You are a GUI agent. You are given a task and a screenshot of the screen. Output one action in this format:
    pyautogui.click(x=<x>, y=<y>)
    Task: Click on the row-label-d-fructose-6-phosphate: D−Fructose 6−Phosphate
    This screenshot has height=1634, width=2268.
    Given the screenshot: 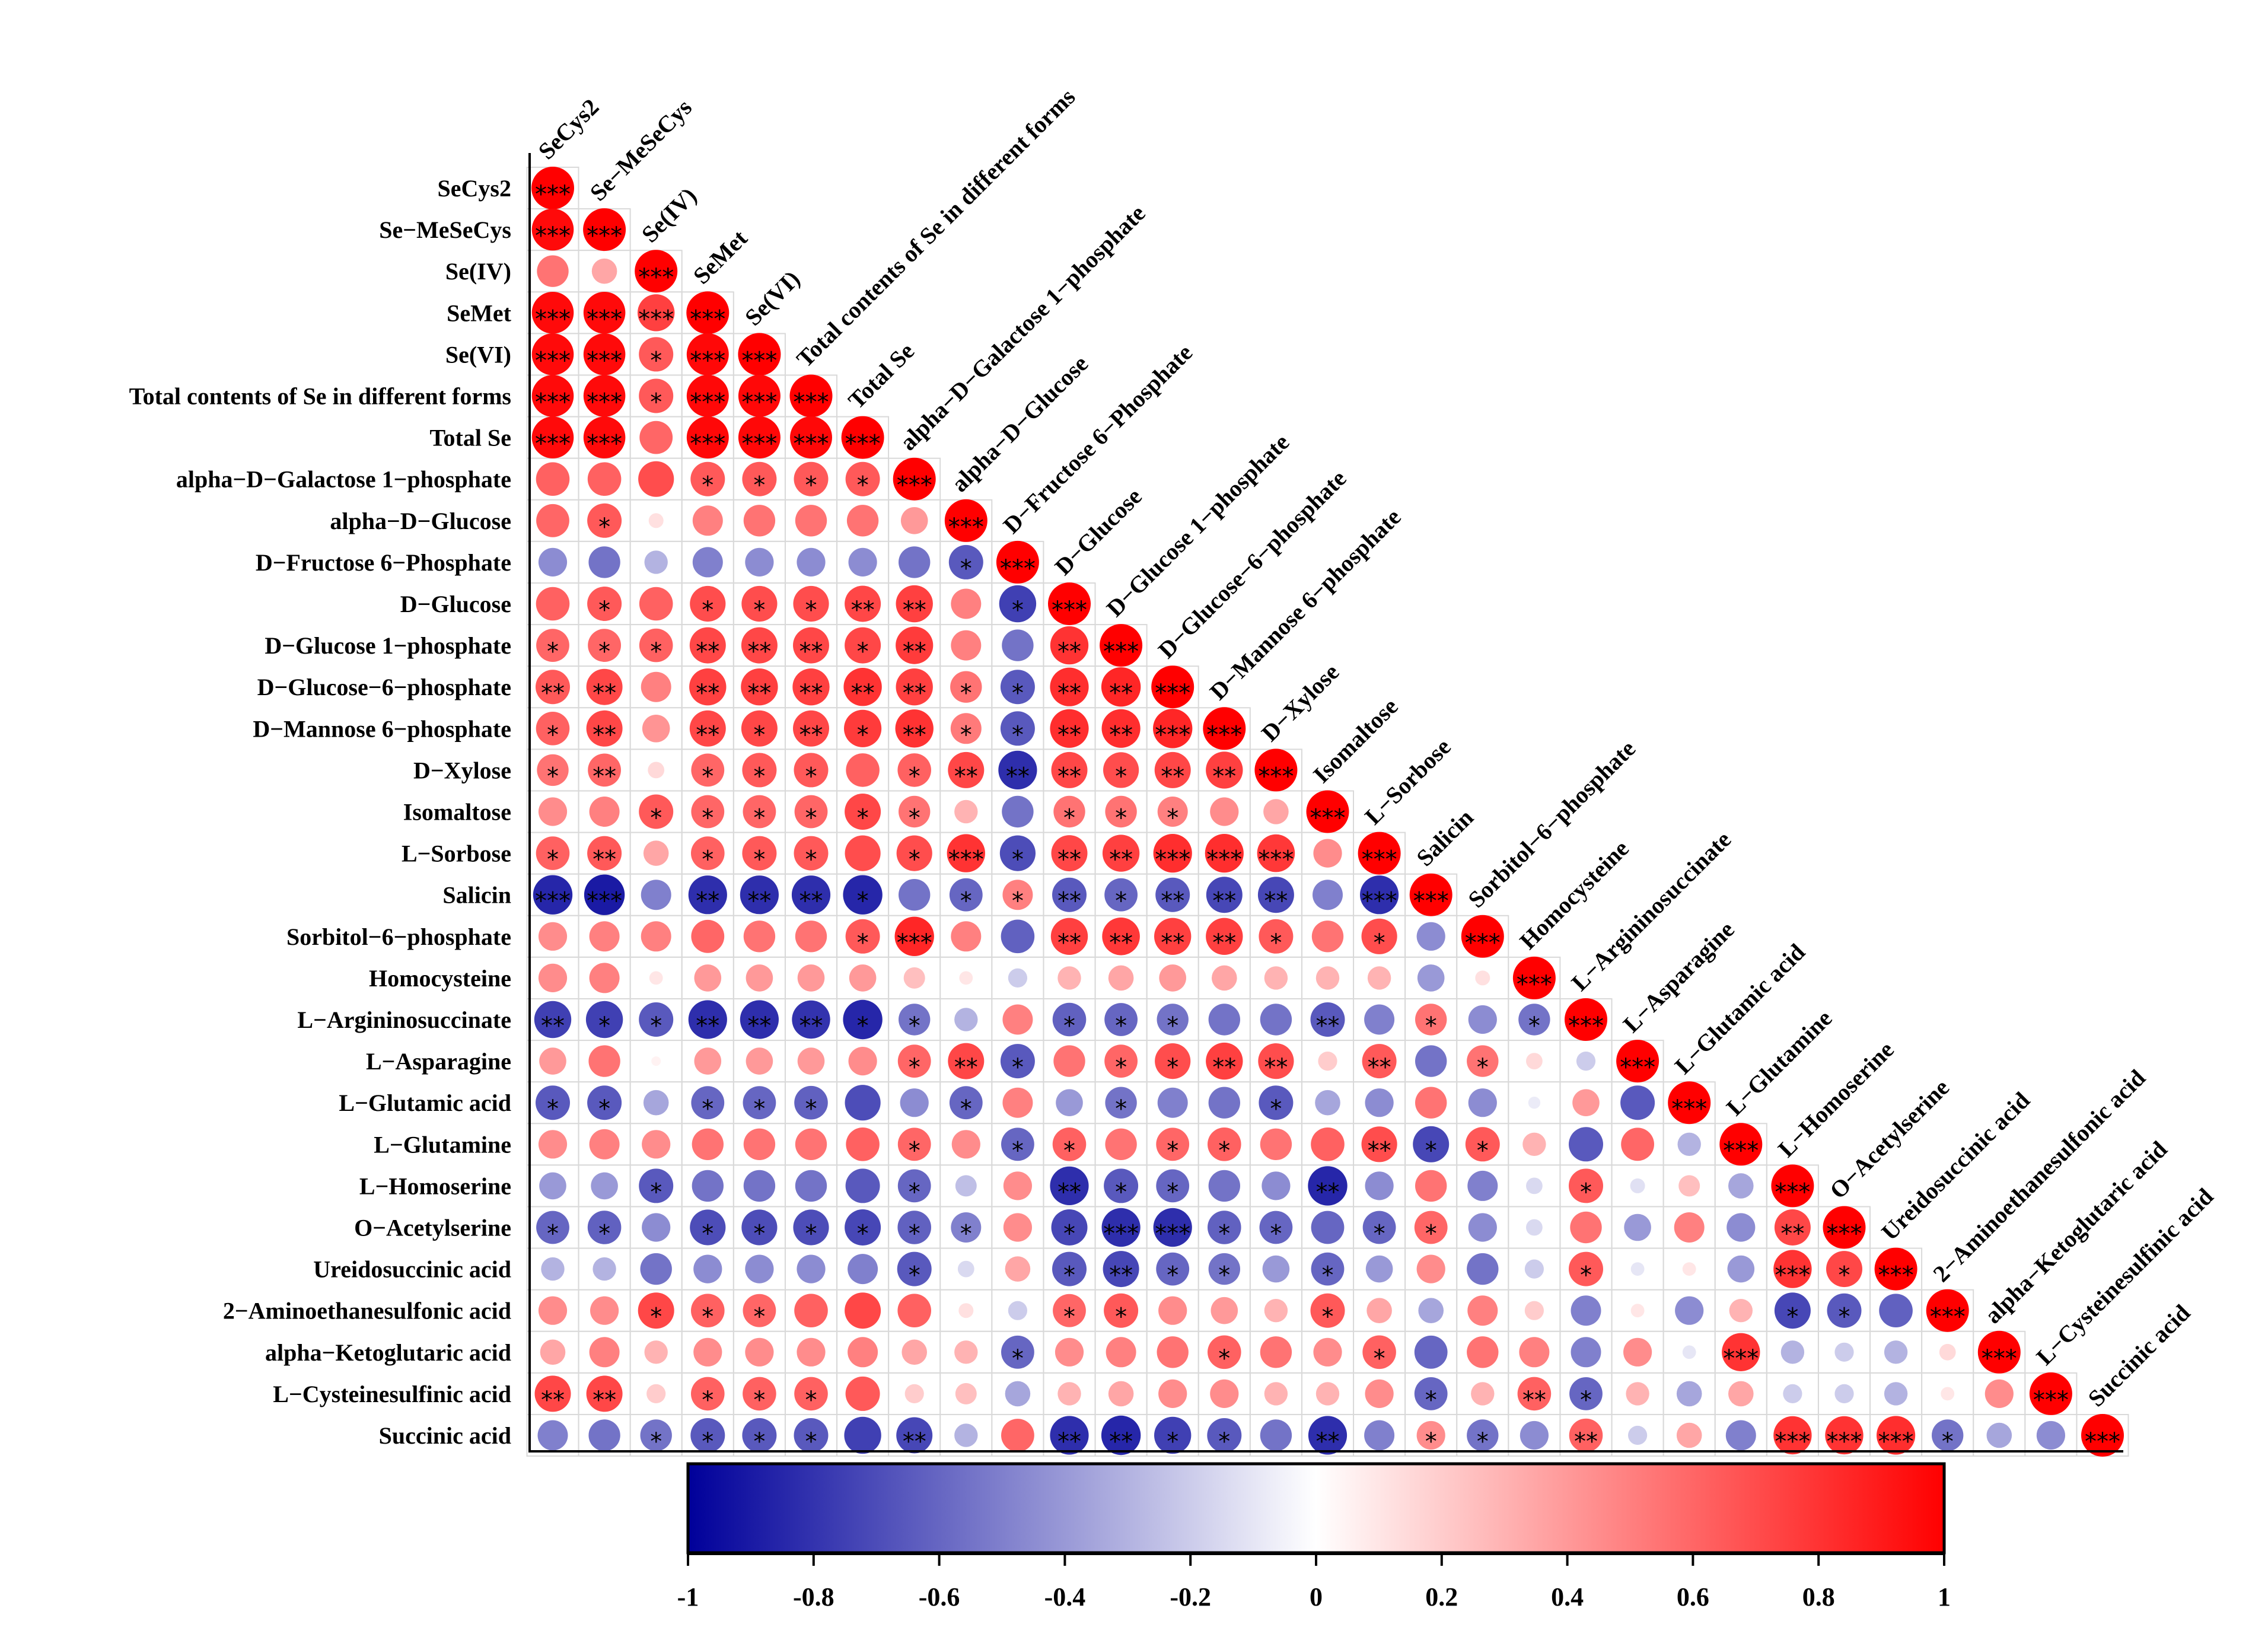 What is the action you would take?
    pyautogui.click(x=383, y=562)
    